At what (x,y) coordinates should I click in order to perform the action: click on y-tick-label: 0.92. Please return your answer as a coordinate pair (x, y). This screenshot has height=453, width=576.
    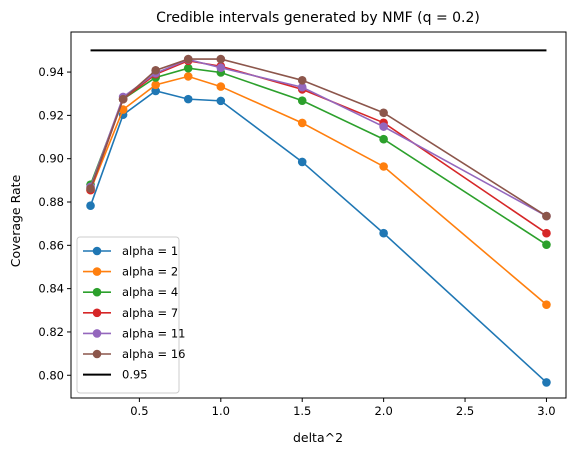
    Looking at the image, I should click on (51, 115).